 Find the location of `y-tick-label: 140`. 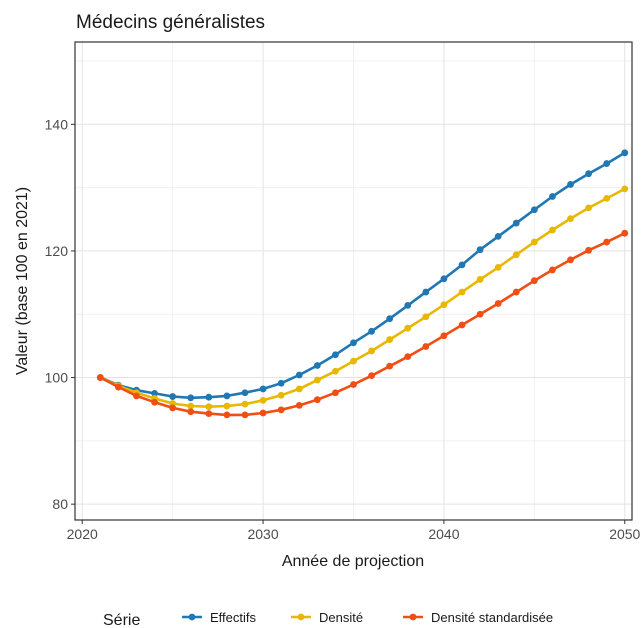

y-tick-label: 140 is located at coordinates (57, 124).